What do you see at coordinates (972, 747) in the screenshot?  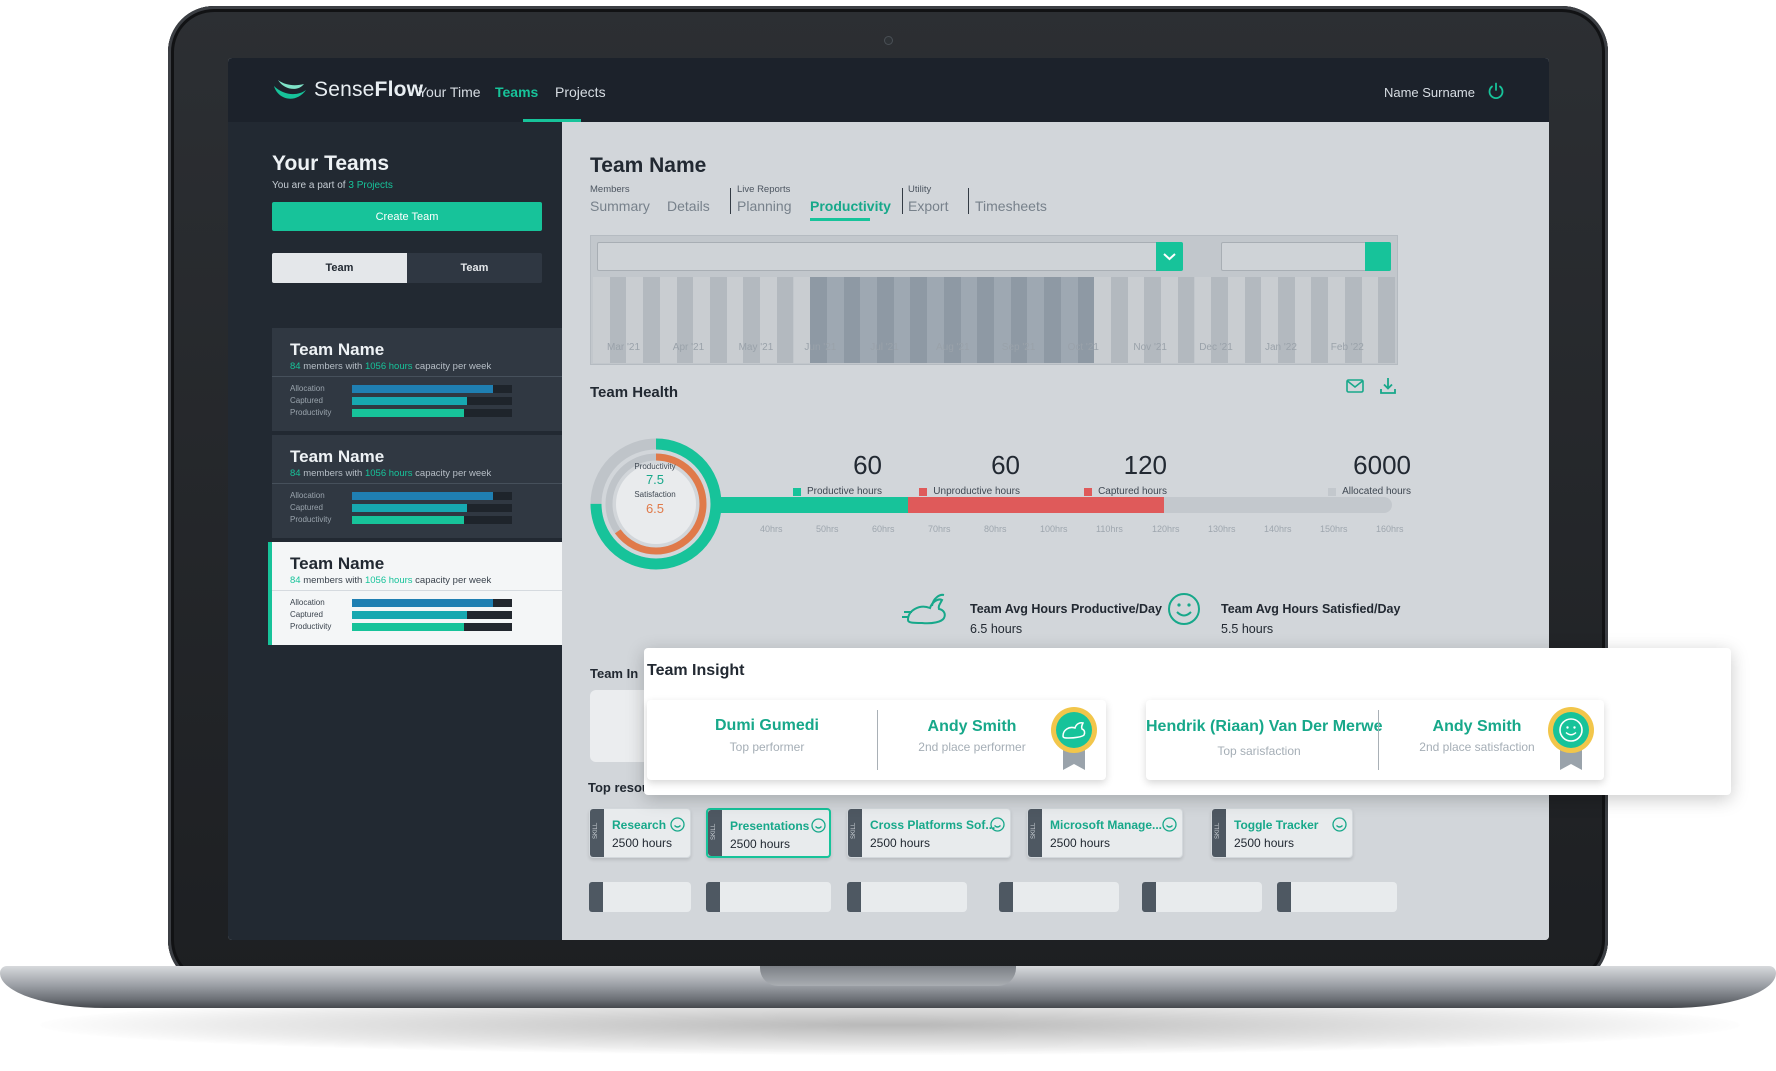 I see `second-performer-role: 2nd place performer` at bounding box center [972, 747].